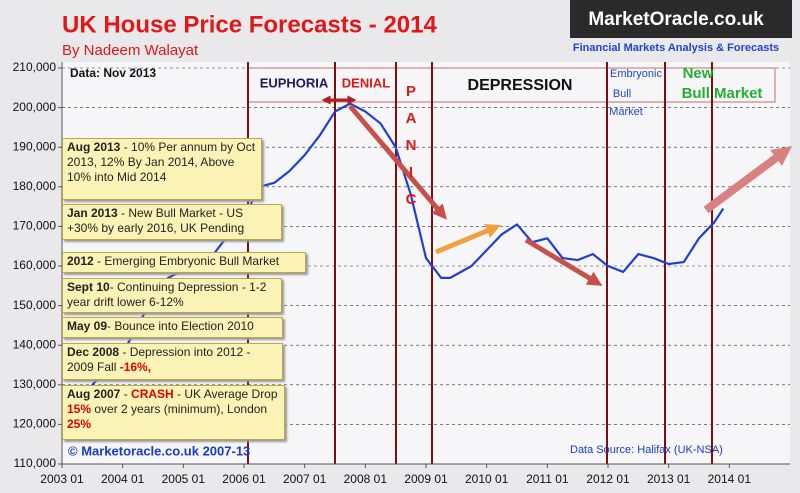  What do you see at coordinates (35, 265) in the screenshot?
I see `y-tick-label: 160,000` at bounding box center [35, 265].